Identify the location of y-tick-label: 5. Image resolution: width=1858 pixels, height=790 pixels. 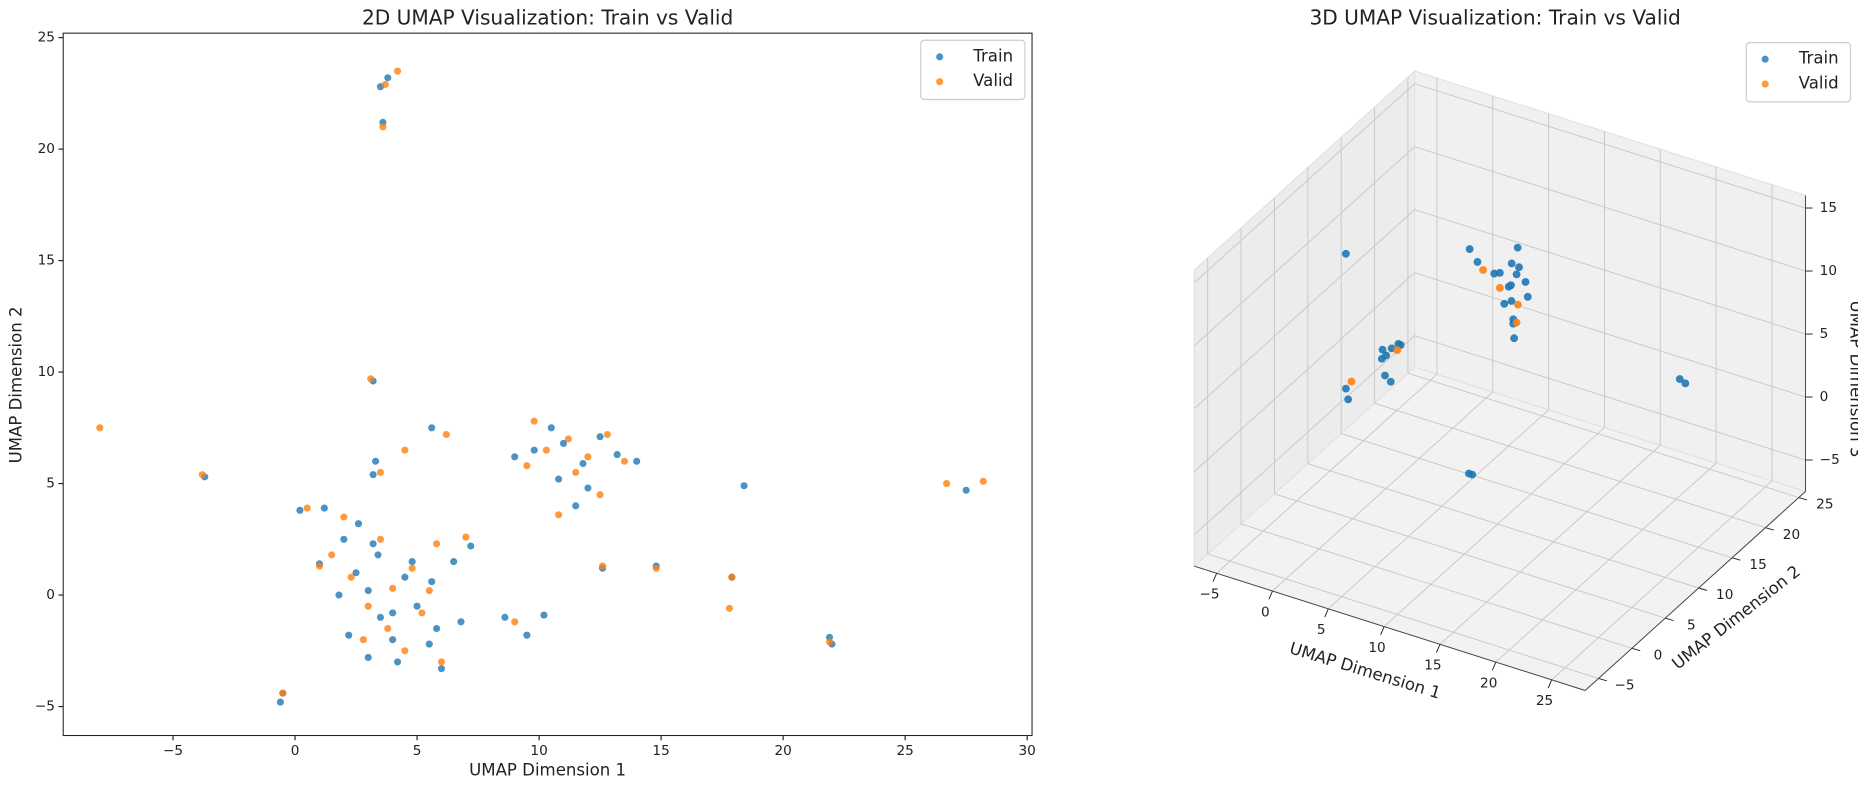
(50, 484).